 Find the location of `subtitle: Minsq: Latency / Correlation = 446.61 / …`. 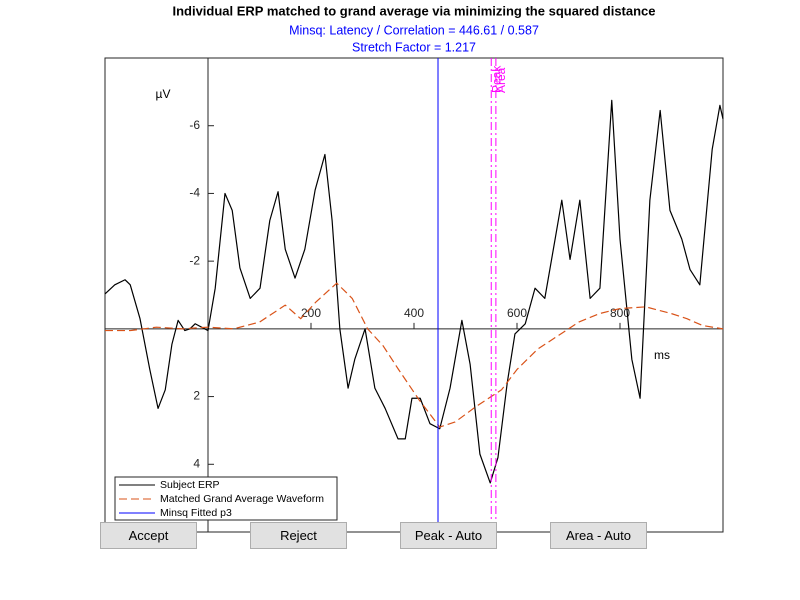

subtitle: Minsq: Latency / Correlation = 446.61 / … is located at coordinates (414, 30).